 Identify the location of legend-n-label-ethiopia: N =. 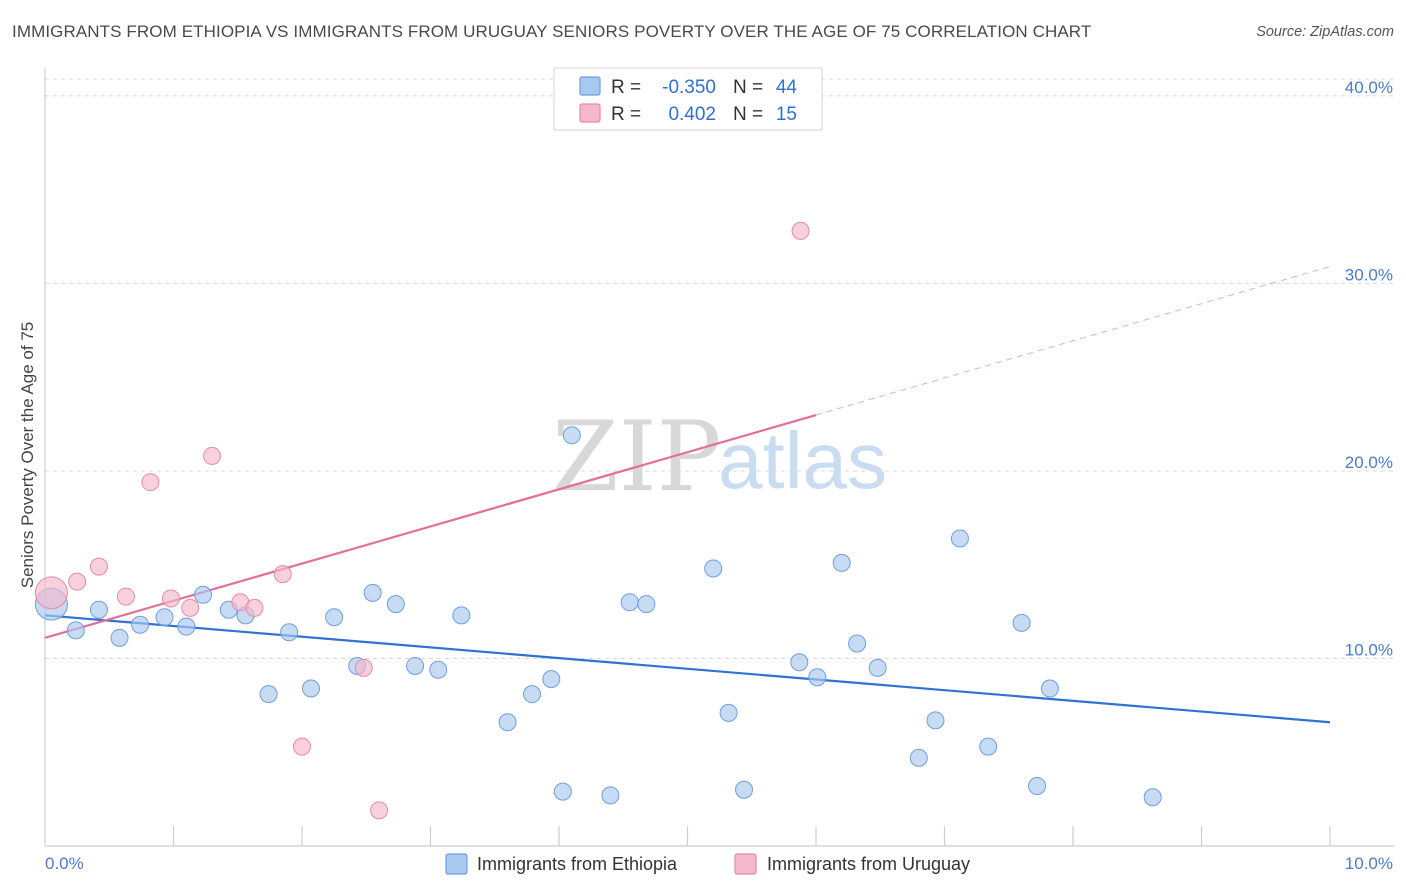
(748, 87).